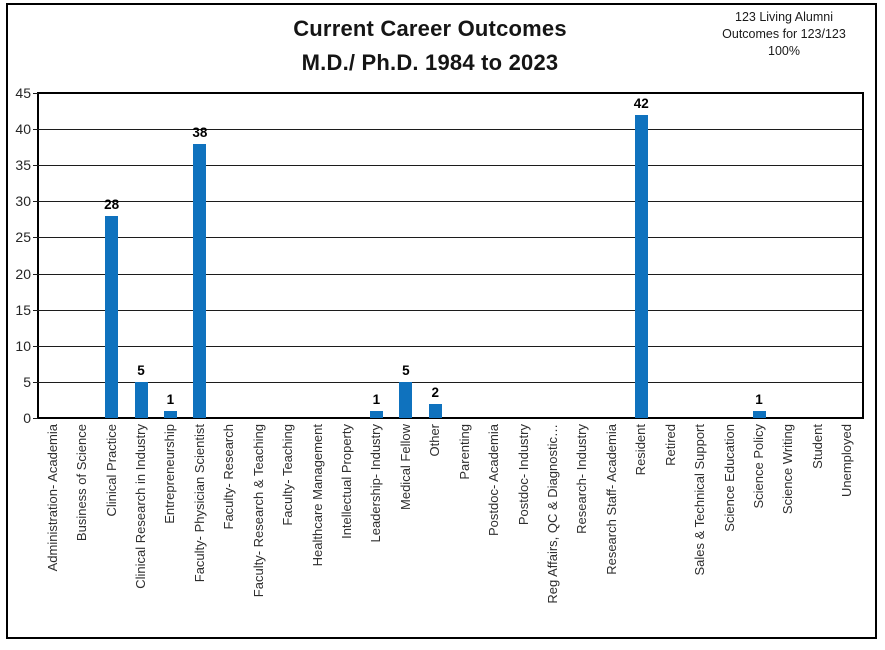  What do you see at coordinates (23, 165) in the screenshot?
I see `y-axis-tick-label: 35` at bounding box center [23, 165].